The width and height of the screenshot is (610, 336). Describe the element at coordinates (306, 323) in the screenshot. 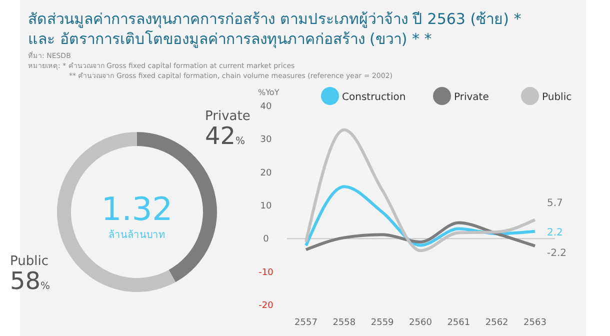

I see `x-tick-label: 2557` at that location.